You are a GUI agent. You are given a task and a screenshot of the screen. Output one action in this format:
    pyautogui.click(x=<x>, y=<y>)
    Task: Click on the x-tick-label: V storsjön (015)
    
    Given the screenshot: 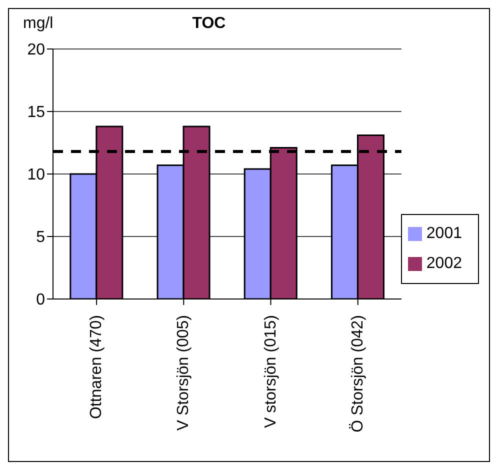 What is the action you would take?
    pyautogui.click(x=271, y=371)
    